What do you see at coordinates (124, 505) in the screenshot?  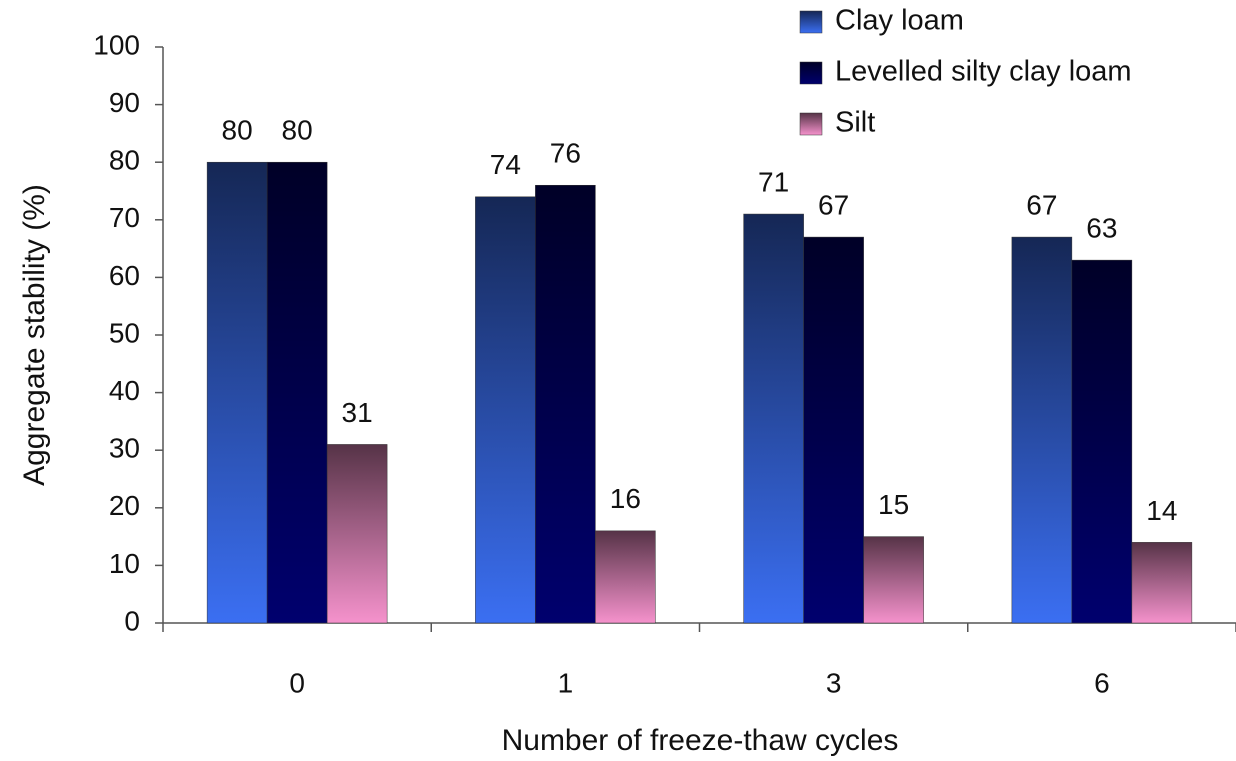 I see `y-tick-label: 20` at bounding box center [124, 505].